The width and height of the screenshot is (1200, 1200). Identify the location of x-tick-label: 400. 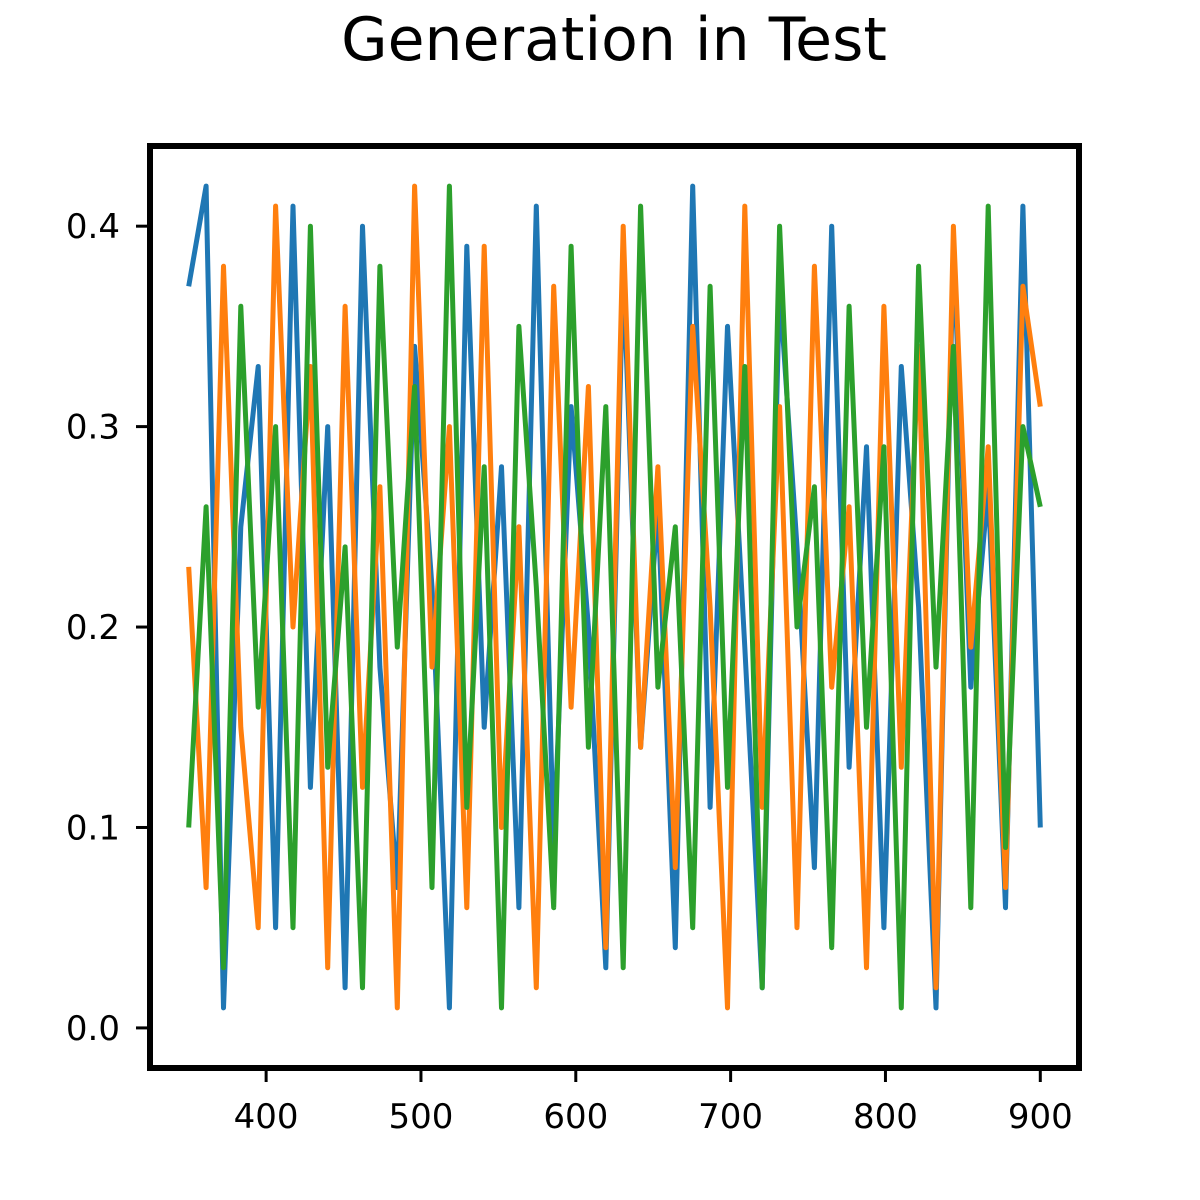
(266, 1117).